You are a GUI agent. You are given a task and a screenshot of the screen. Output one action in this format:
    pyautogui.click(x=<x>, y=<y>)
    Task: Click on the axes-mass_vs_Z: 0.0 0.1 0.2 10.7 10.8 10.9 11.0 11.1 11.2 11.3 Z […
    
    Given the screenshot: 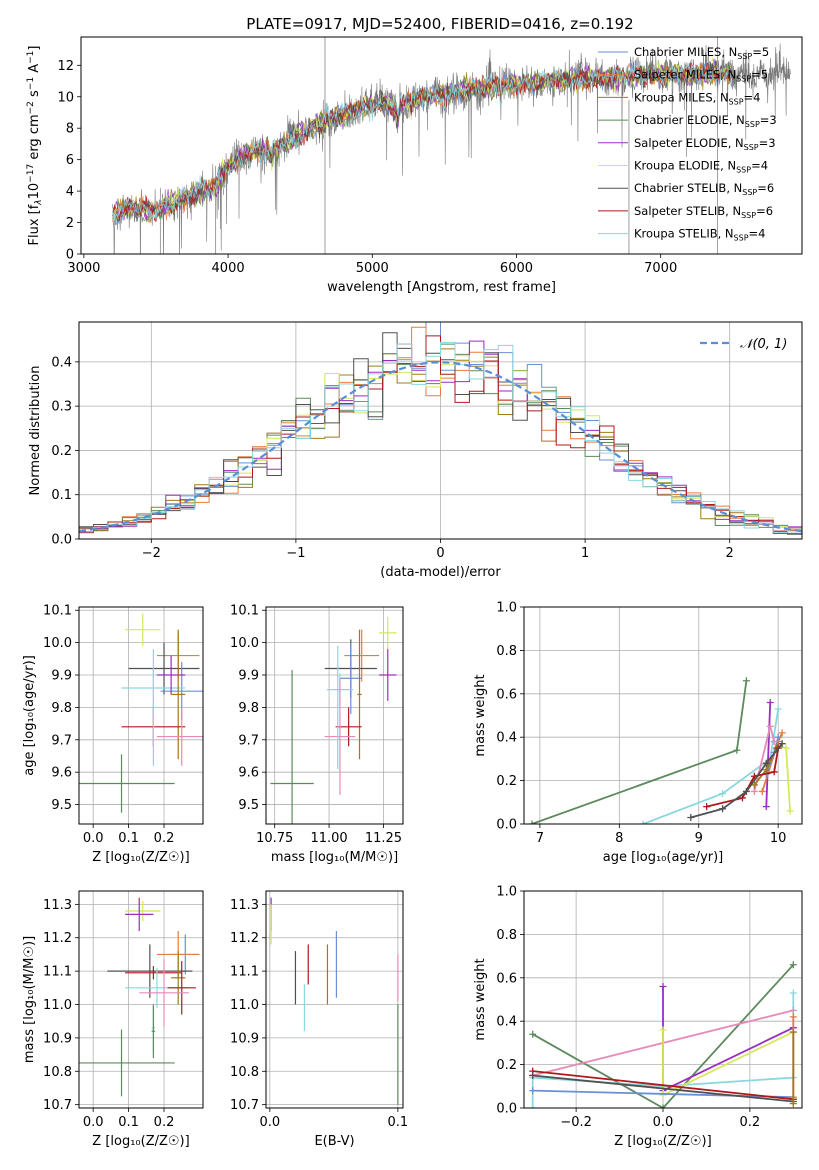 What is the action you would take?
    pyautogui.click(x=113, y=1019)
    